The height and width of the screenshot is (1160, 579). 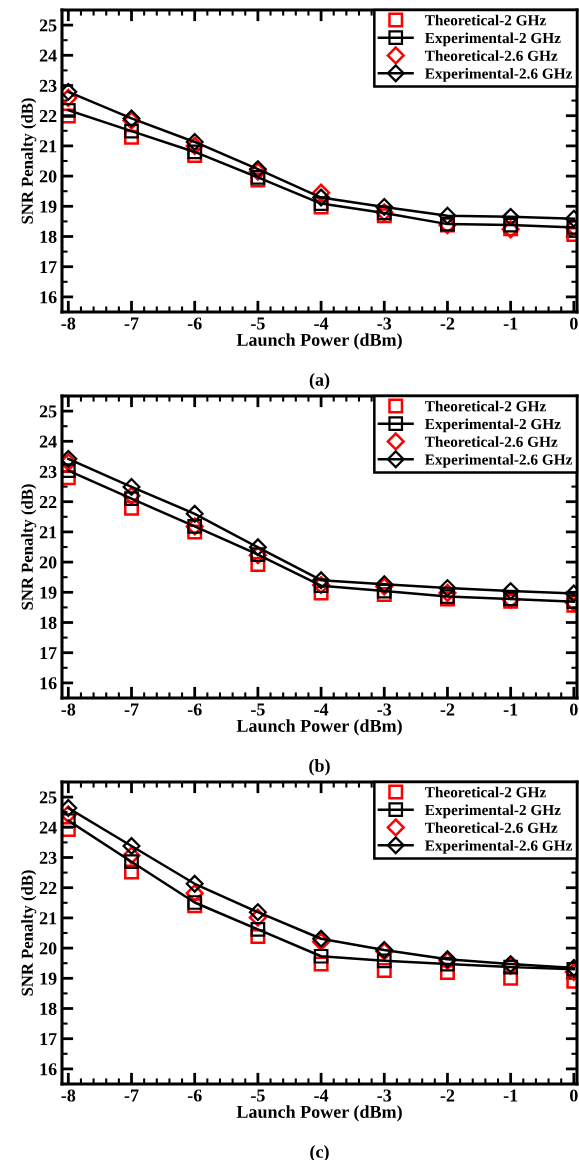 What do you see at coordinates (319, 381) in the screenshot?
I see `text: (a)` at bounding box center [319, 381].